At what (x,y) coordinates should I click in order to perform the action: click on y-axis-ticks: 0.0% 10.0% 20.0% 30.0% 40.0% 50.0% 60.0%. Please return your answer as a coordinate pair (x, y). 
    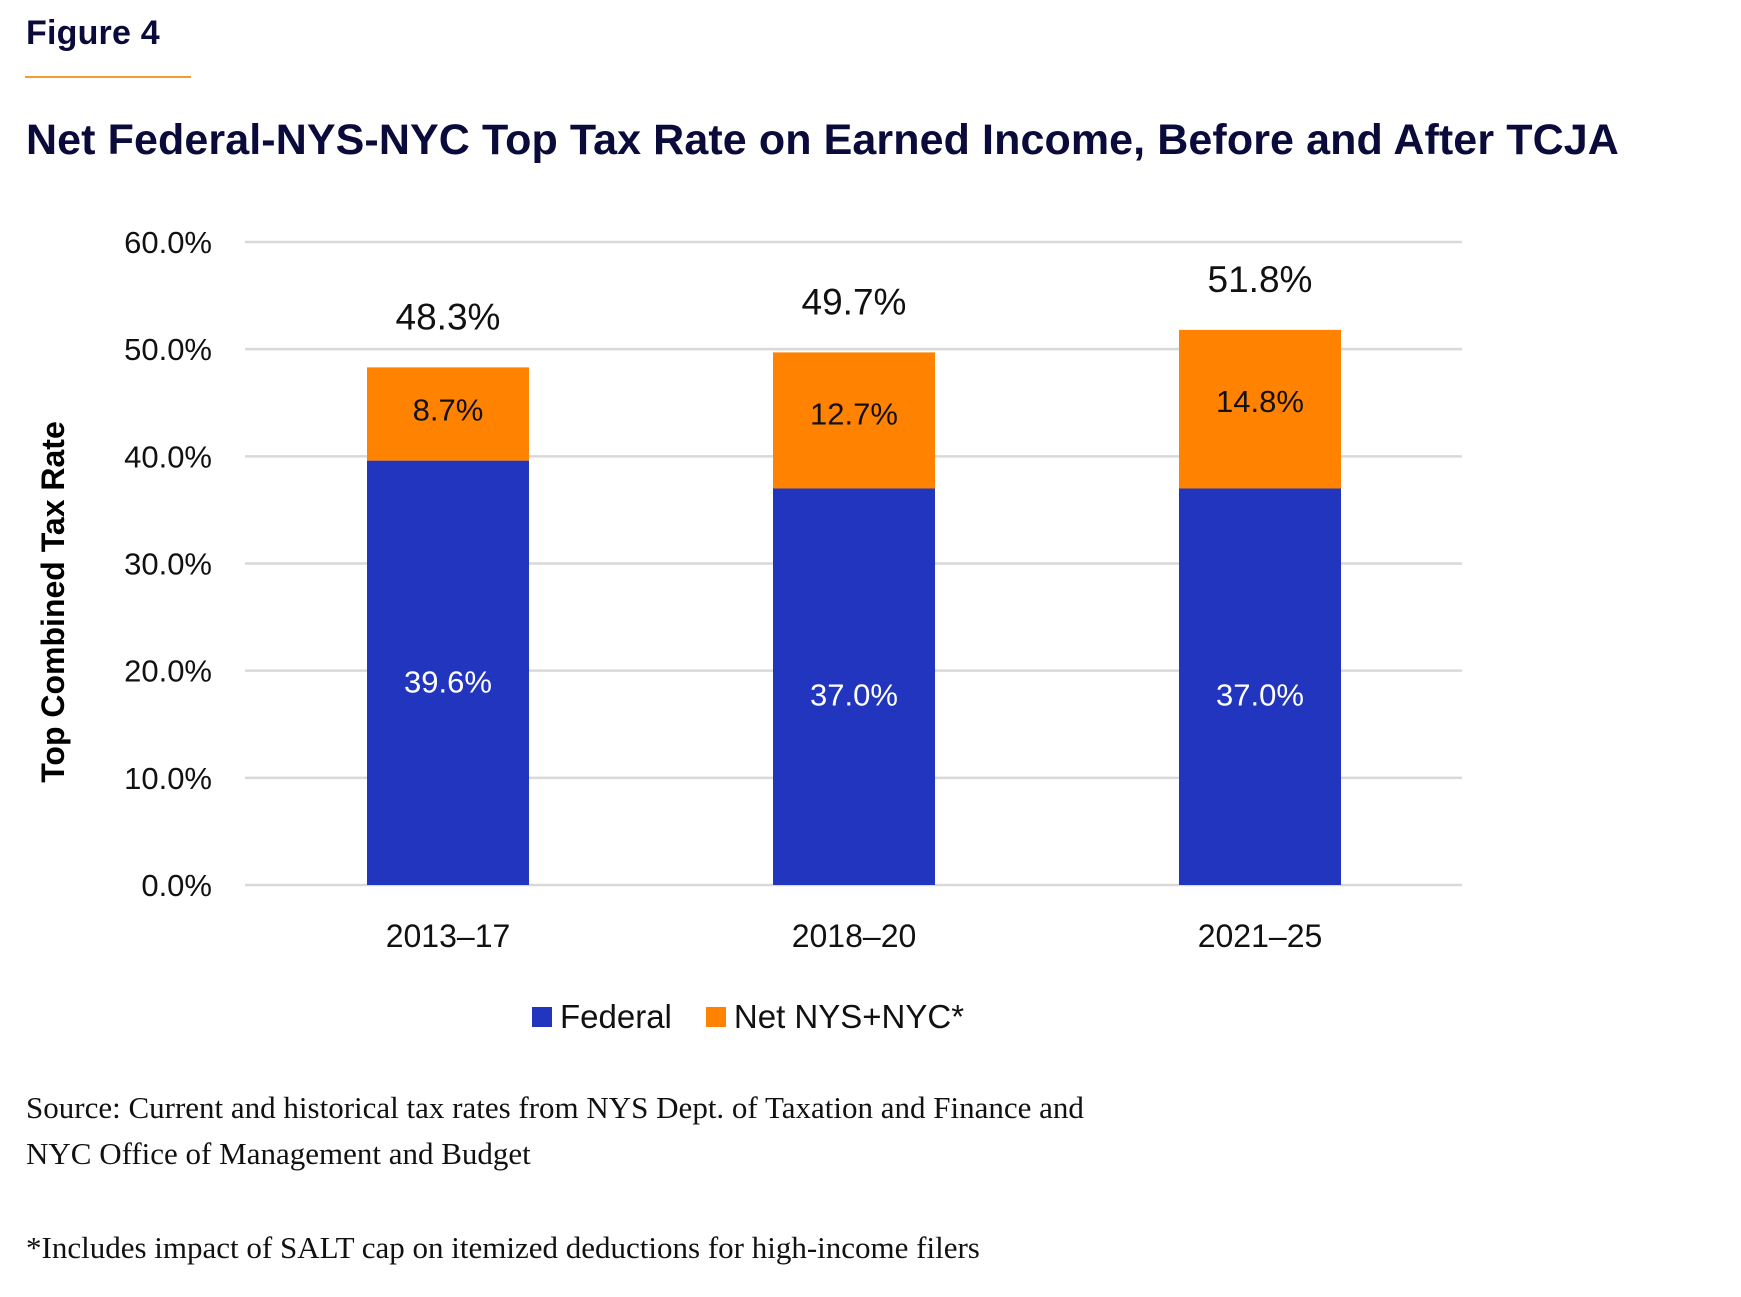
    Looking at the image, I should click on (168, 564).